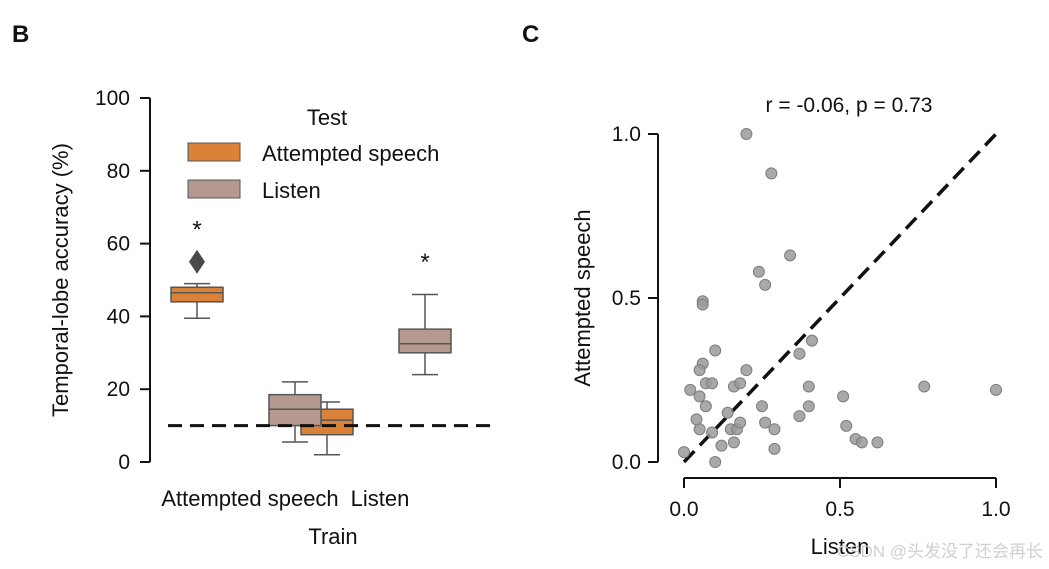 Image resolution: width=1049 pixels, height=569 pixels. What do you see at coordinates (118, 316) in the screenshot?
I see `b-y-tick-label: 40` at bounding box center [118, 316].